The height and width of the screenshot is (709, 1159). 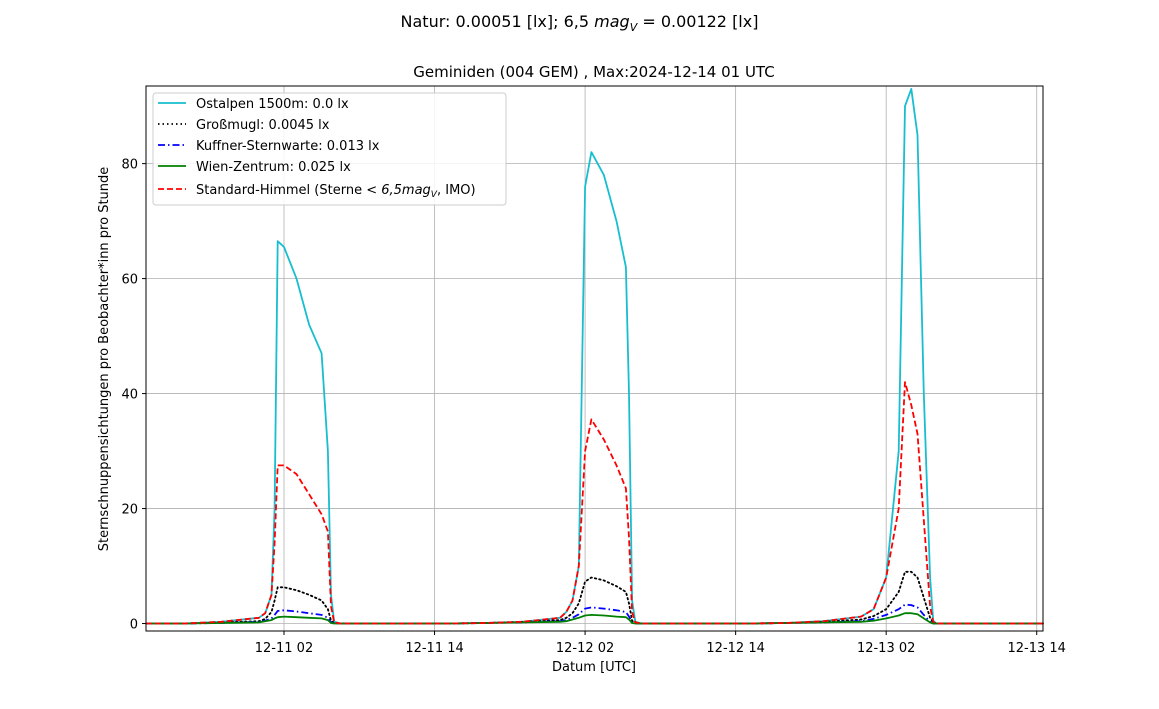 I want to click on legend-label-4: Standard-Himmel (Sterne < 6,5magV, IMO), so click(x=336, y=191).